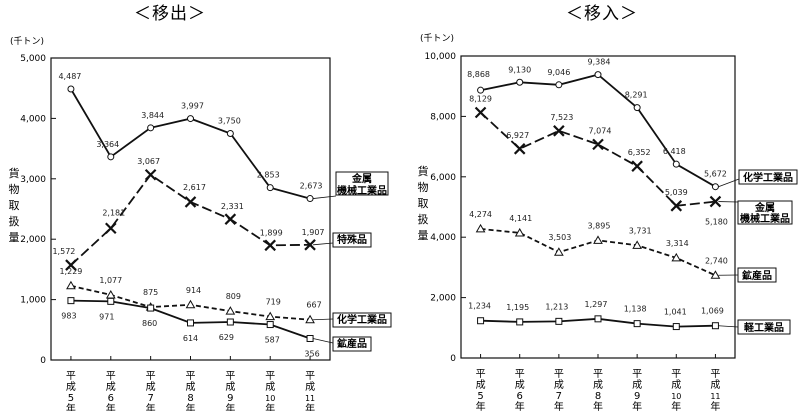 This screenshot has height=411, width=800. What do you see at coordinates (443, 178) in the screenshot?
I see `y-tick-label-inyu: 6,000` at bounding box center [443, 178].